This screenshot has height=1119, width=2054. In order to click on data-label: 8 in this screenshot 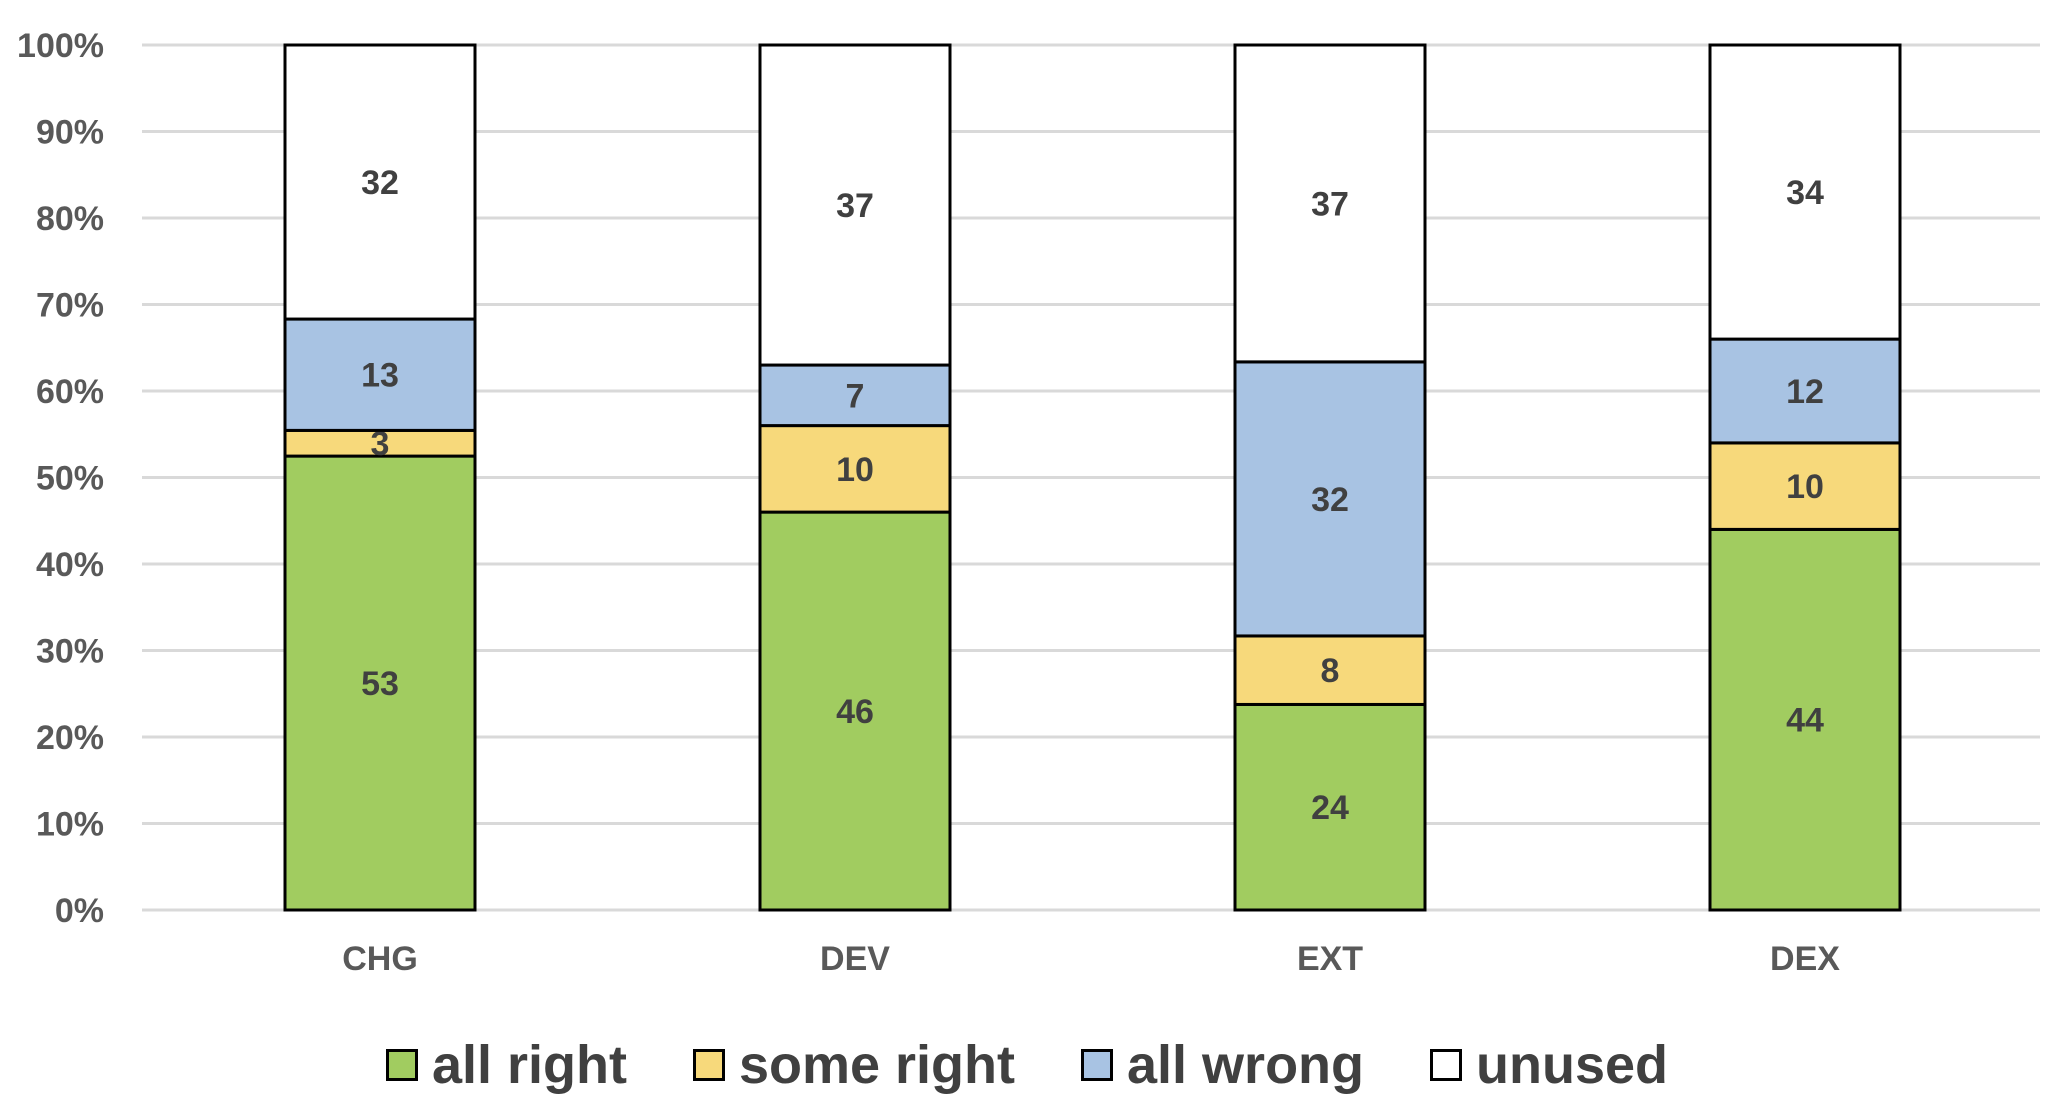, I will do `click(1330, 671)`.